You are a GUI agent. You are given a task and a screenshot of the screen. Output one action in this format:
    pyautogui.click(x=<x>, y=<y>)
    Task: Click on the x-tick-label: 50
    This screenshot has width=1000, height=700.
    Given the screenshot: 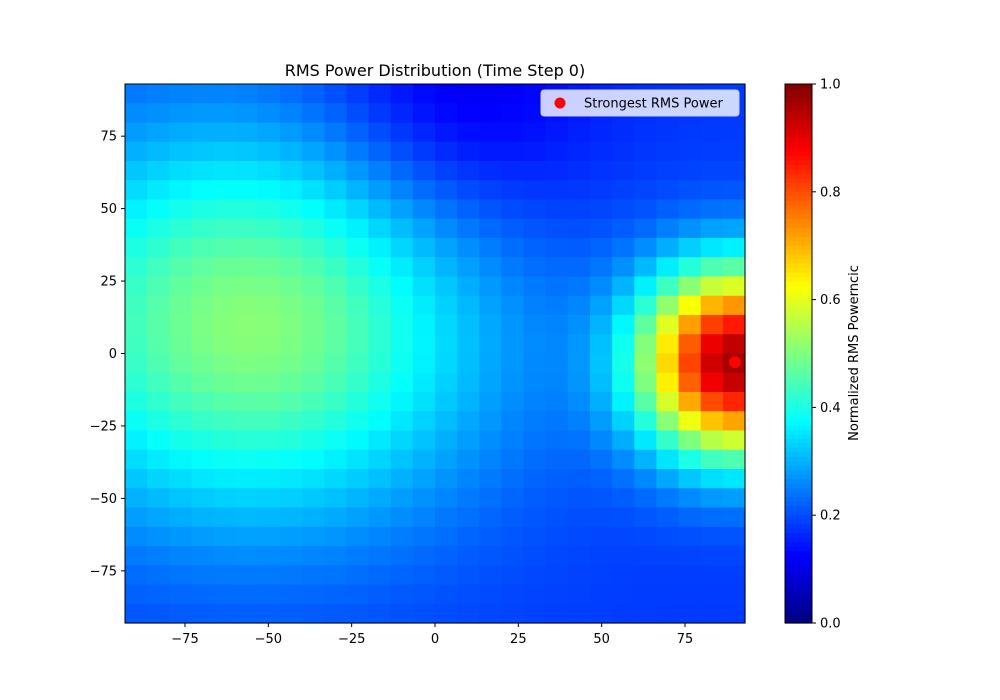 What is the action you would take?
    pyautogui.click(x=601, y=639)
    